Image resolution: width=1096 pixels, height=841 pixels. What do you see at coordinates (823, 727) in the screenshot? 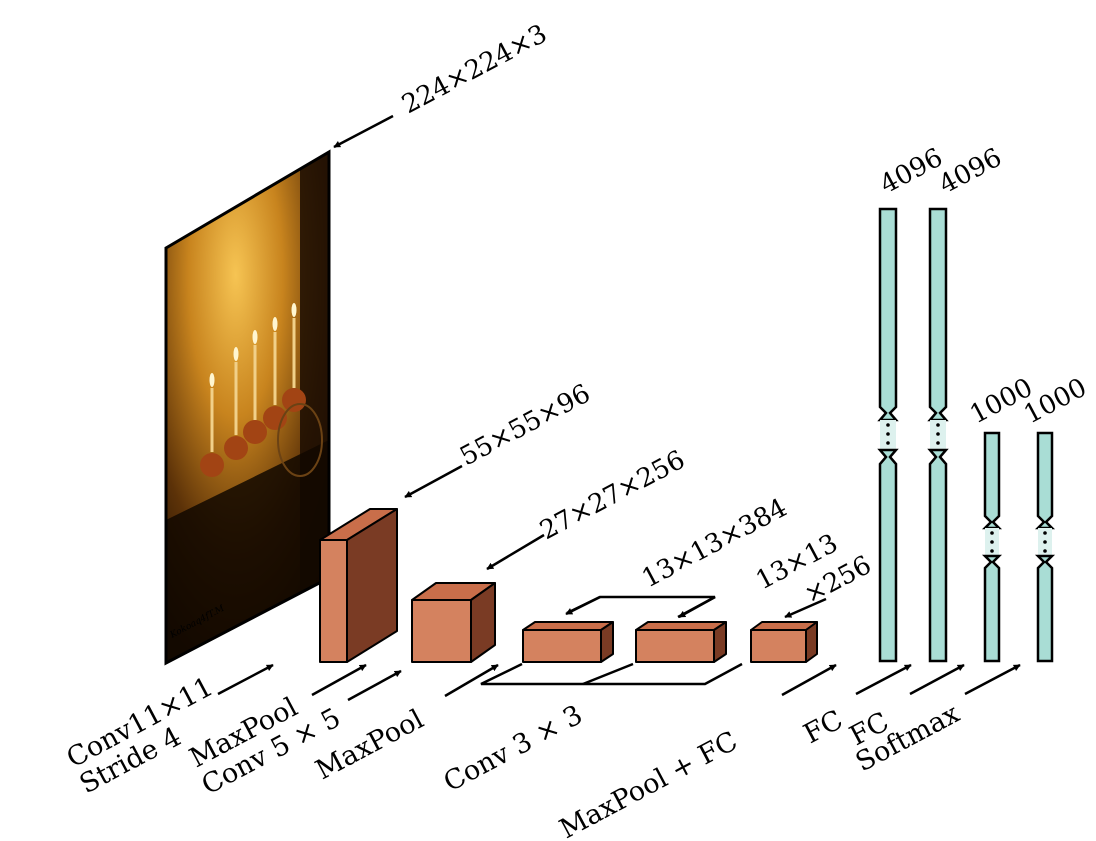
I see `fc-label-1: FC` at bounding box center [823, 727].